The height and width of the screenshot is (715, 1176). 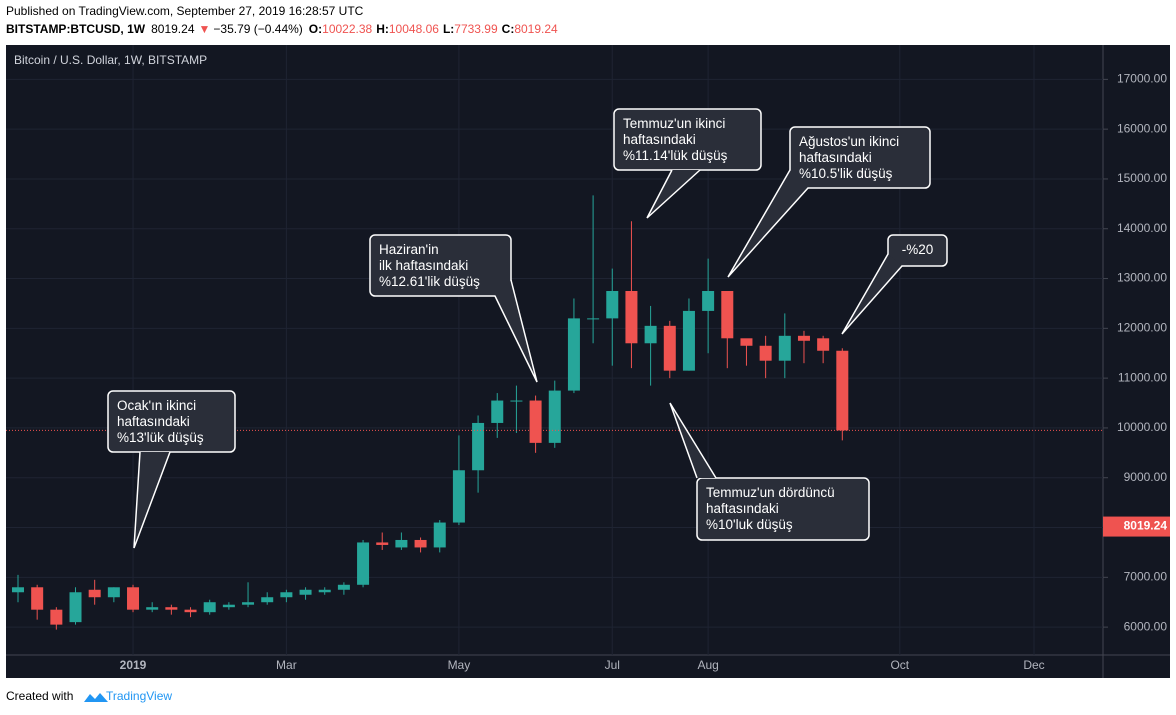 I want to click on brand-logo, so click(x=96, y=697).